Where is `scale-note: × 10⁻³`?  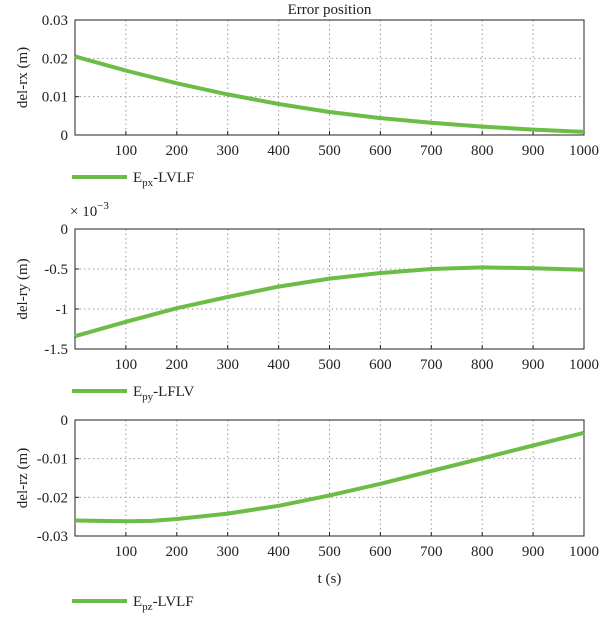
scale-note: × 10⁻³ is located at coordinates (89, 210).